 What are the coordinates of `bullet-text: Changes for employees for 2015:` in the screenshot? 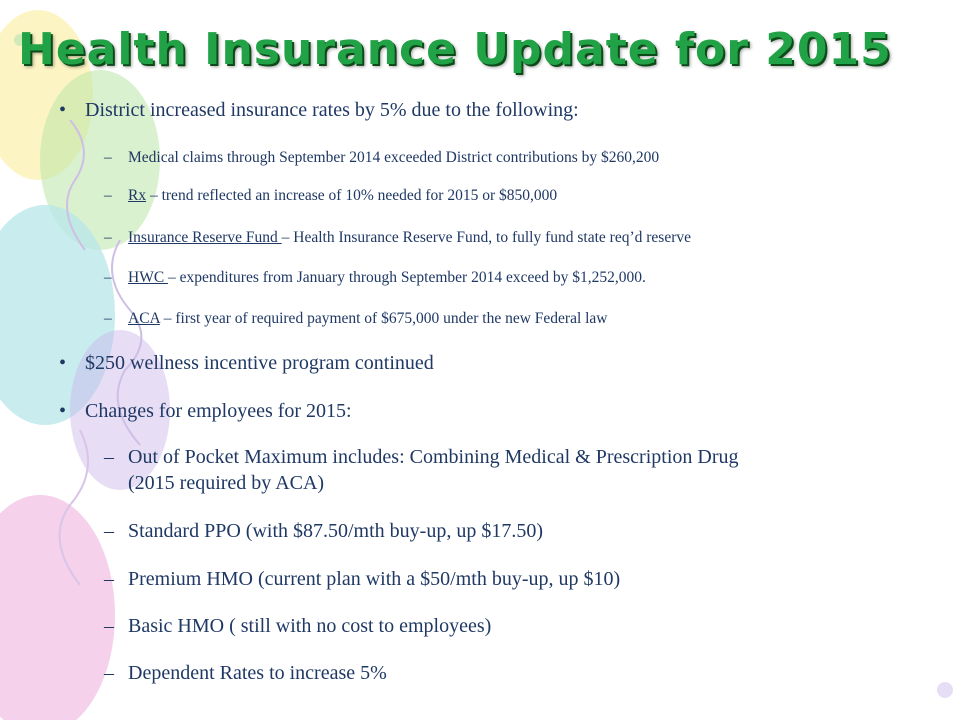 It's located at (218, 411).